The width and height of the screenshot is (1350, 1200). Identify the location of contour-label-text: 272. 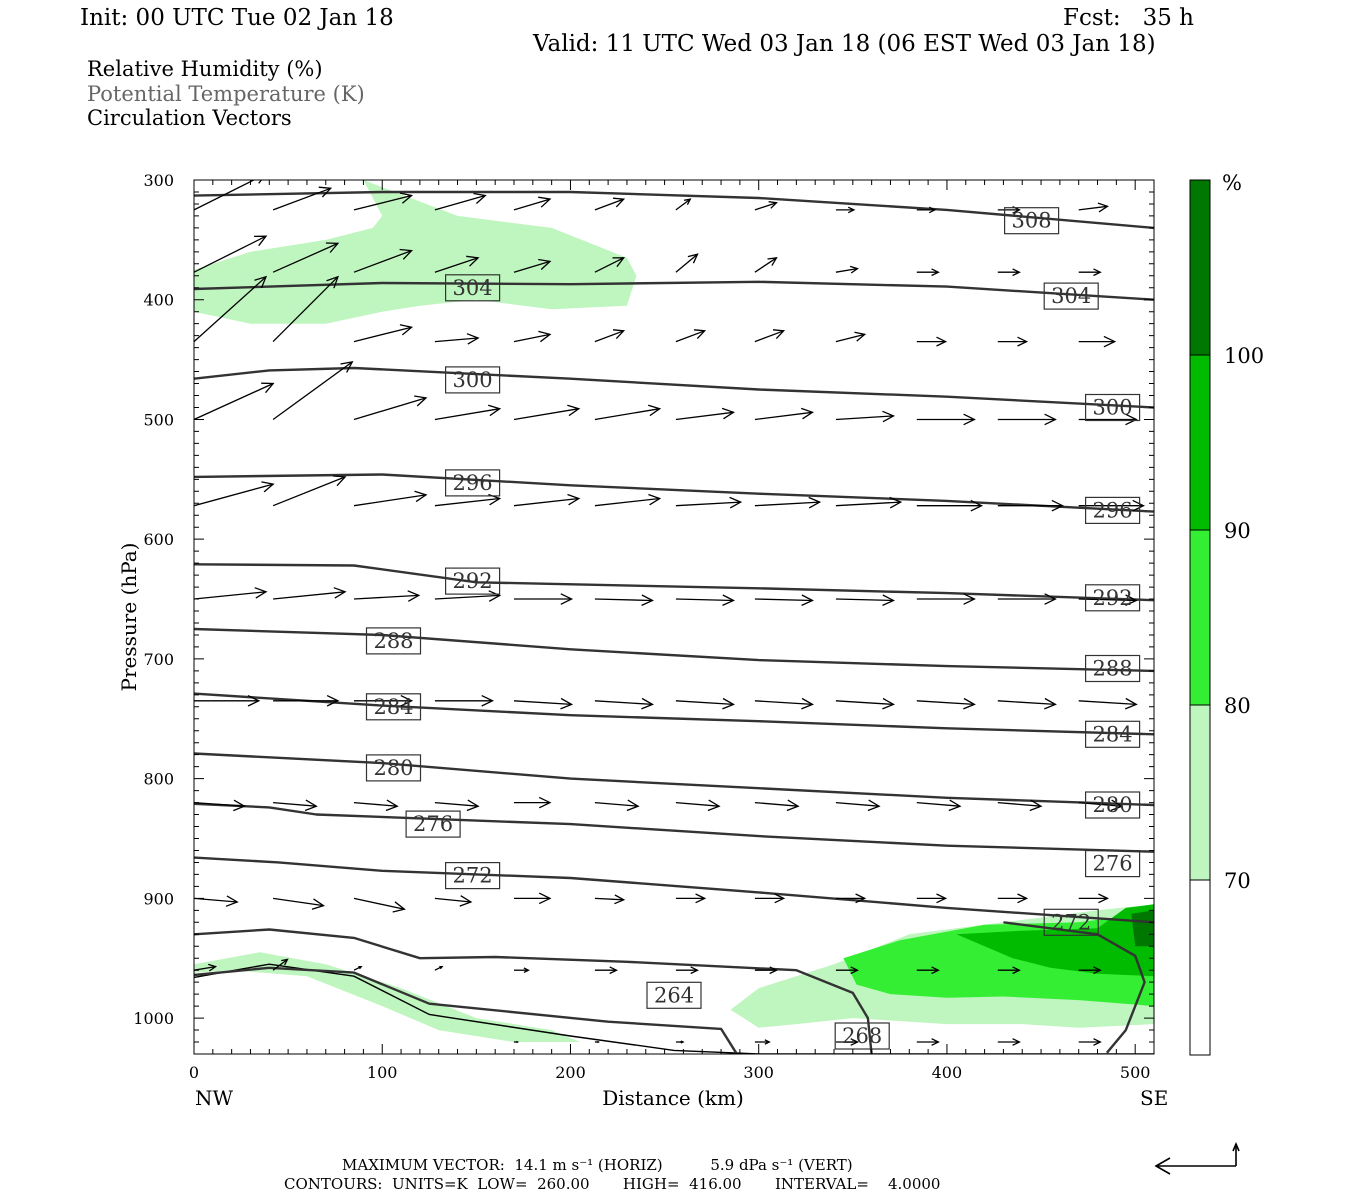
(473, 876).